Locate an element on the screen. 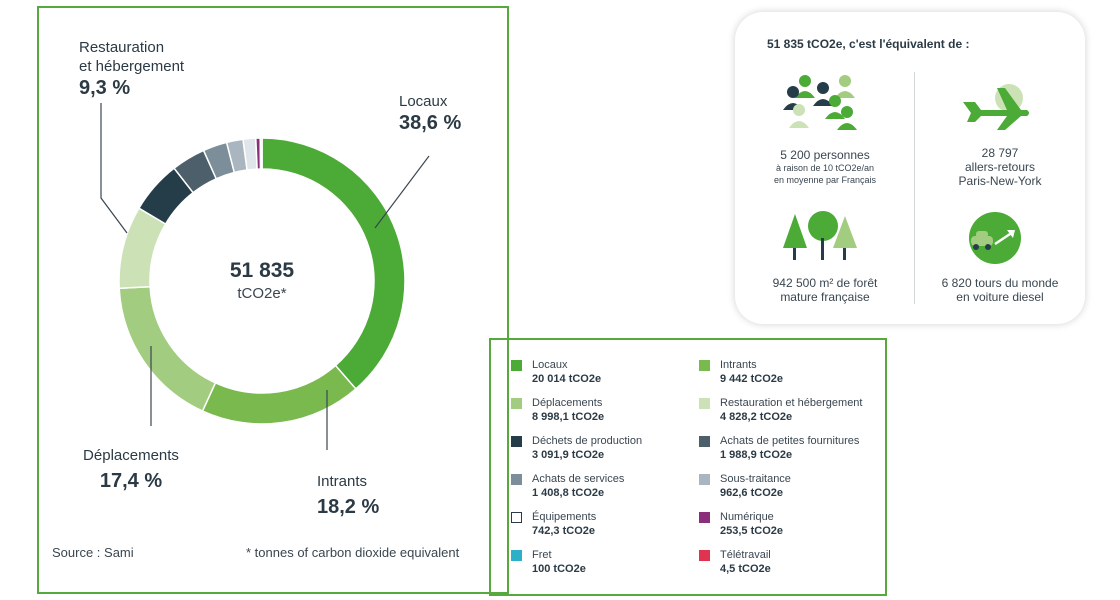 This screenshot has width=1120, height=600. forest-equivalent: 942 500 m² de forêt mature française is located at coordinates (825, 290).